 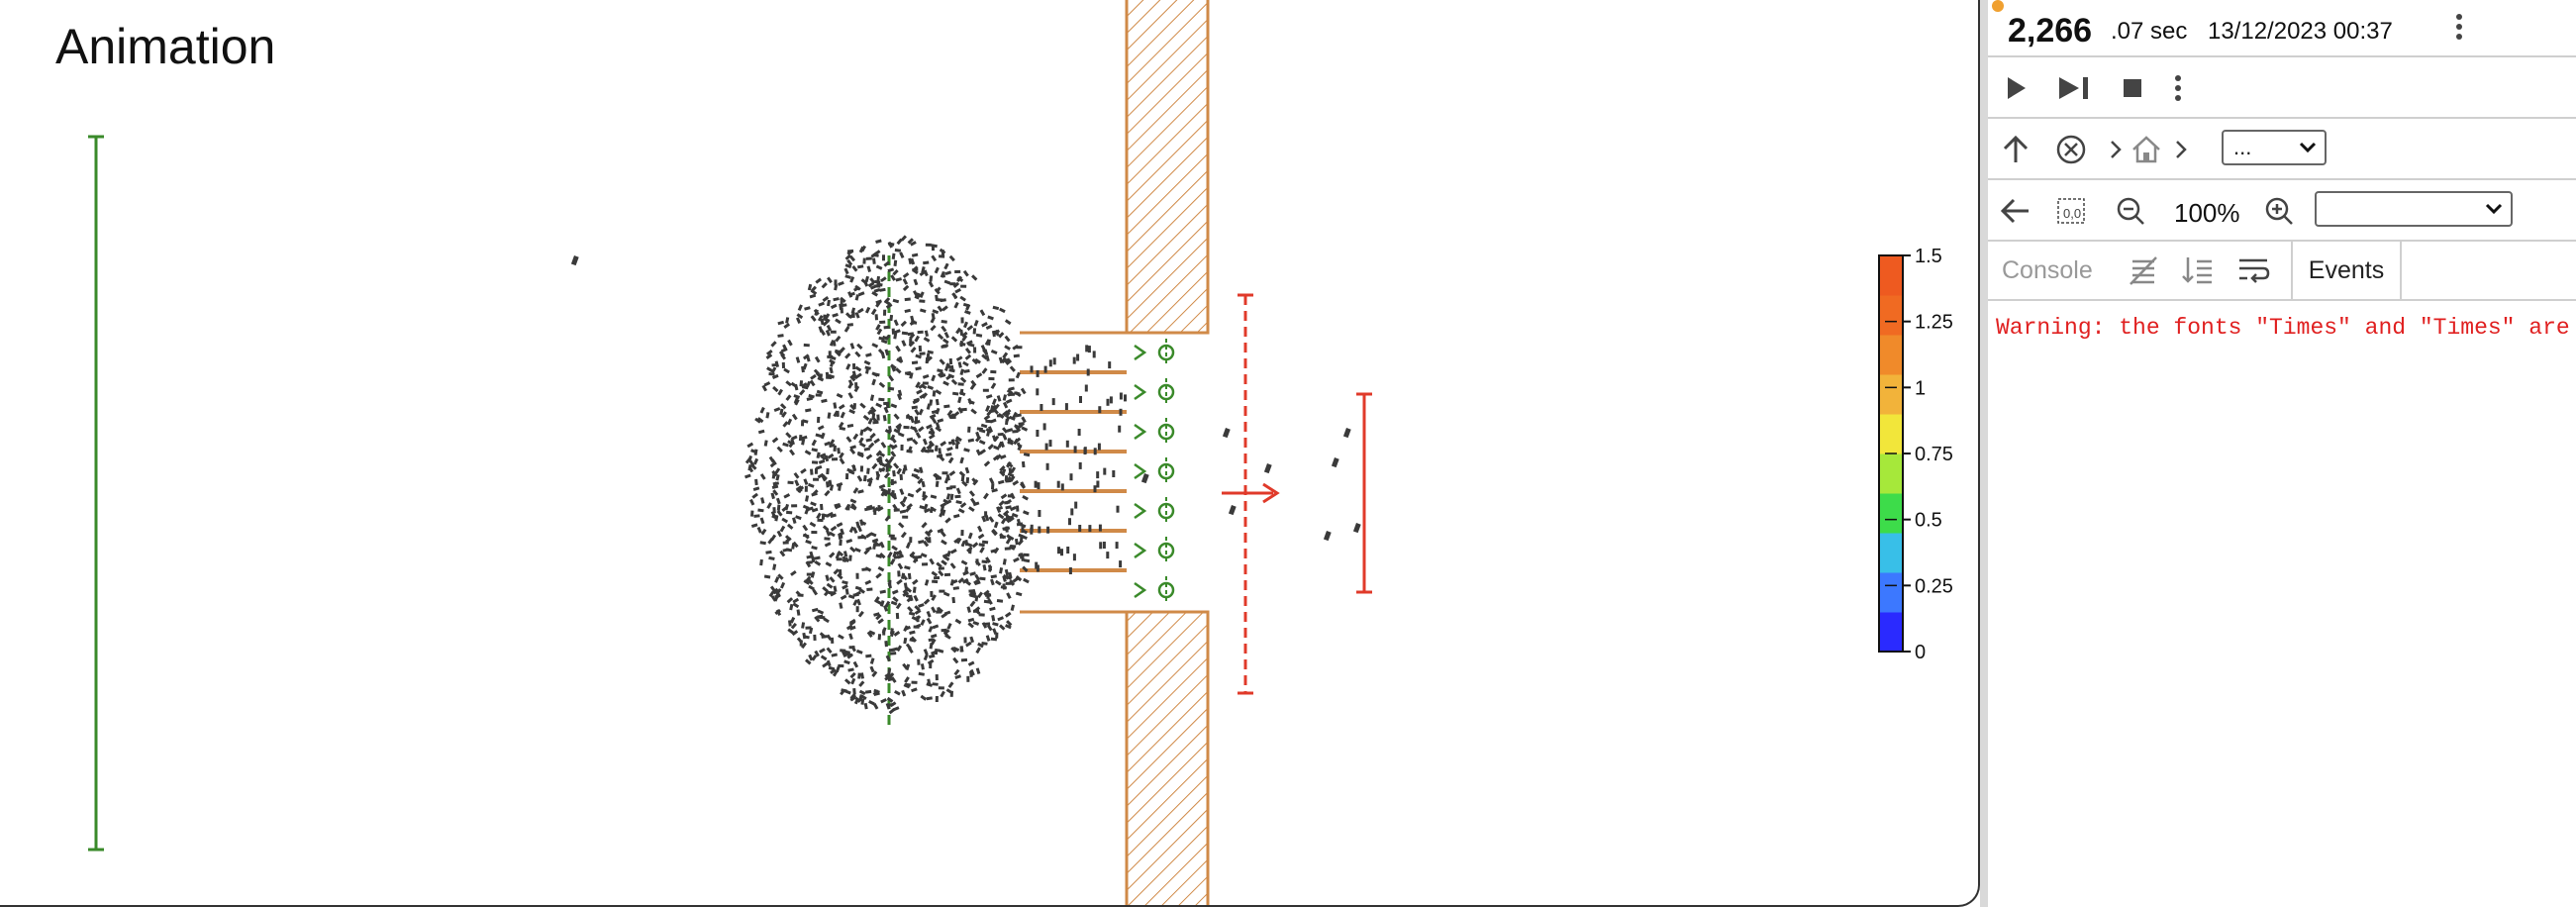 I want to click on home-icon, so click(x=2147, y=149).